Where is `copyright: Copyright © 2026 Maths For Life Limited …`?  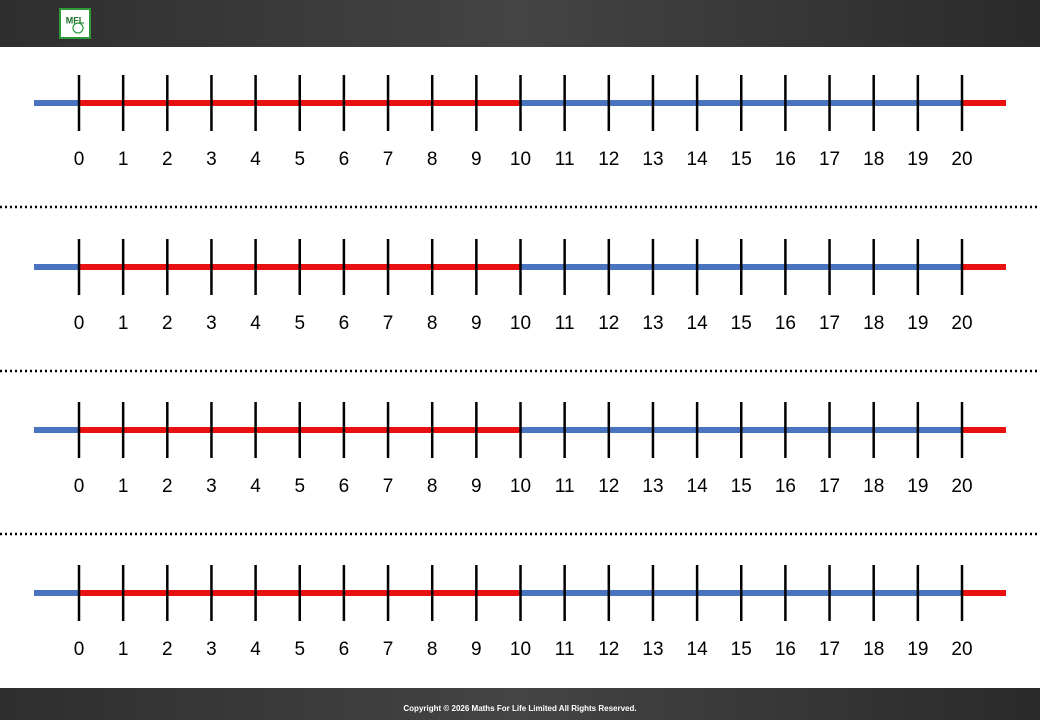
copyright: Copyright © 2026 Maths For Life Limited … is located at coordinates (519, 708).